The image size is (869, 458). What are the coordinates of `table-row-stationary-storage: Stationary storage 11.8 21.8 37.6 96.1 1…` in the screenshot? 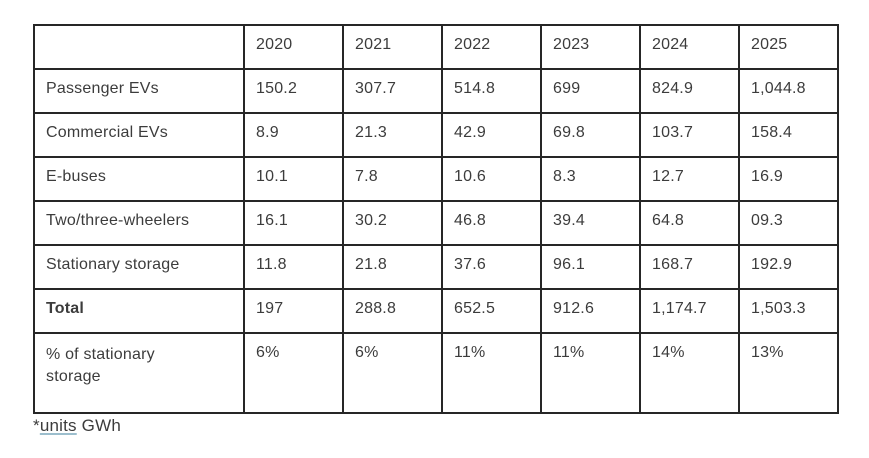 It's located at (436, 267).